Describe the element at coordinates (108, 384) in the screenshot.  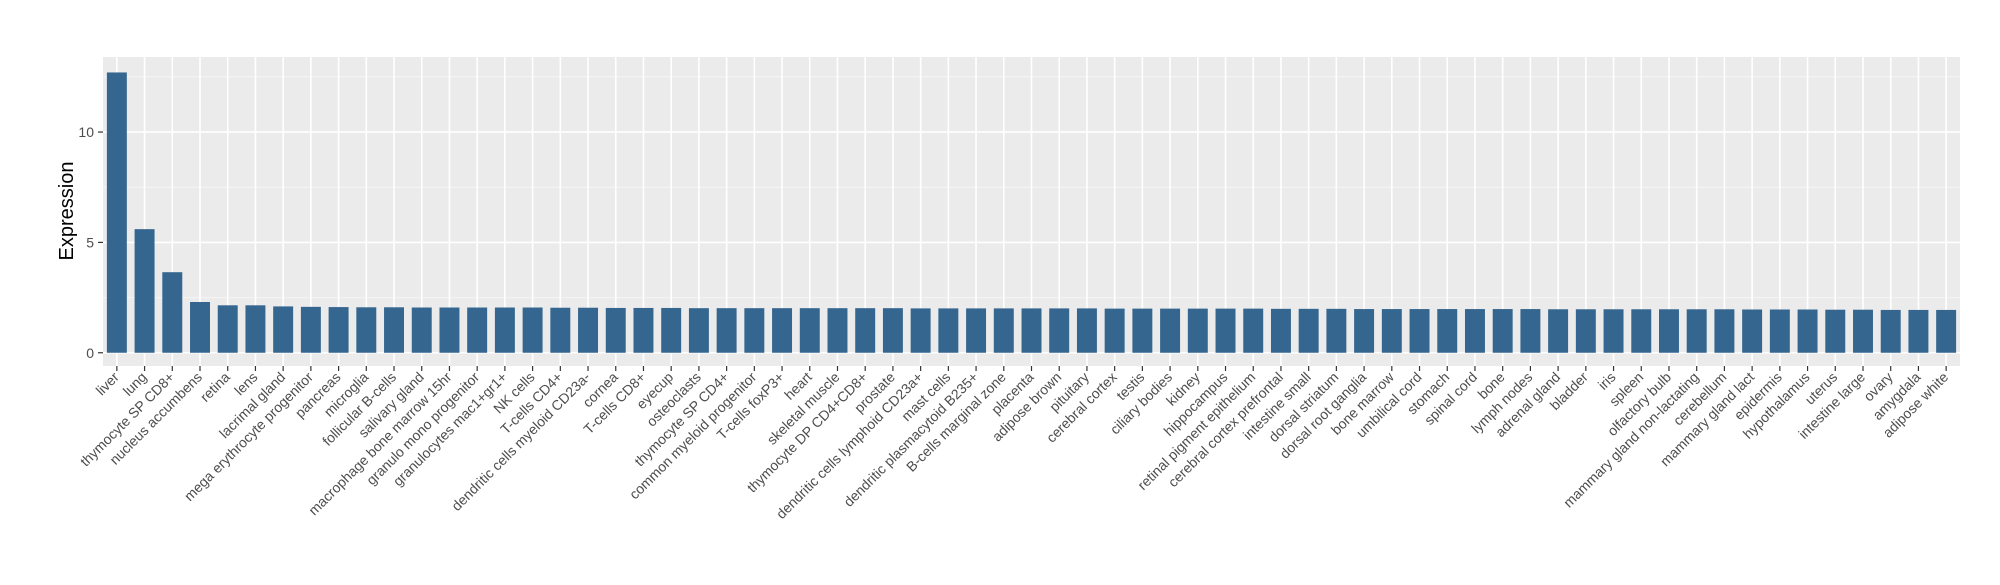
I see `x-tick-label: liver` at that location.